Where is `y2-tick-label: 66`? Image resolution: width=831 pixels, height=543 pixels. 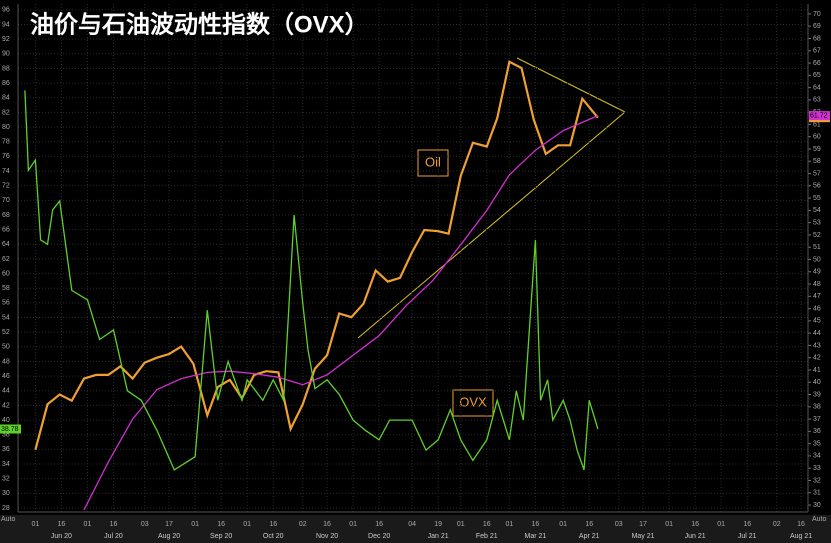
y2-tick-label: 66 is located at coordinates (817, 63).